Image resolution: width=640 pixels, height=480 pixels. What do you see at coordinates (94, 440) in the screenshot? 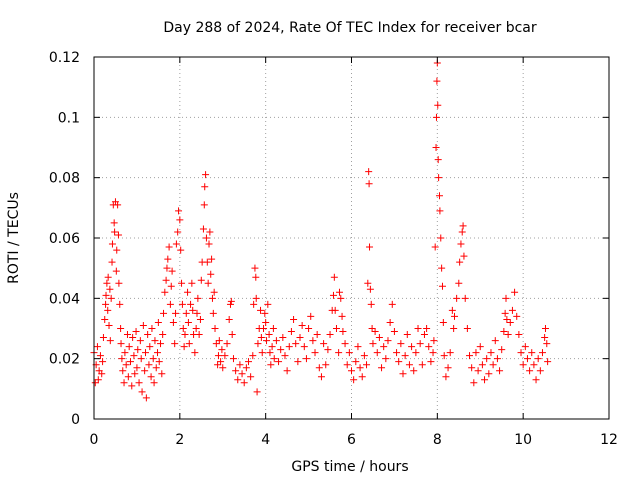
I see `x-tick-label: 0` at bounding box center [94, 440].